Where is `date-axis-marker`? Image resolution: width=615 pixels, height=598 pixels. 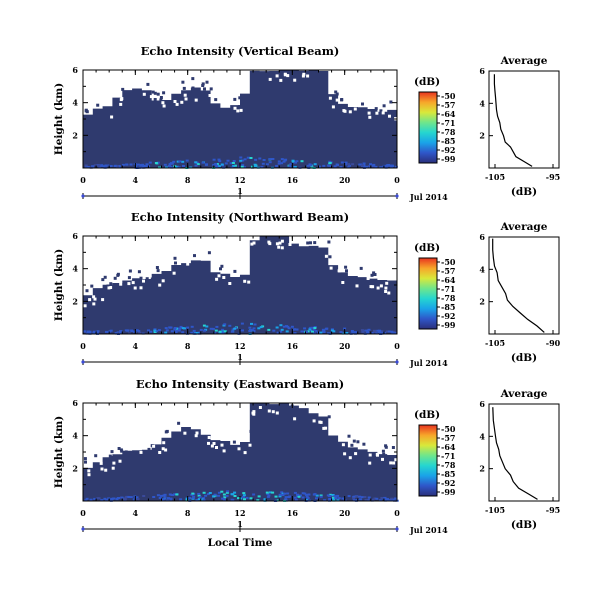 date-axis-marker is located at coordinates (397, 196).